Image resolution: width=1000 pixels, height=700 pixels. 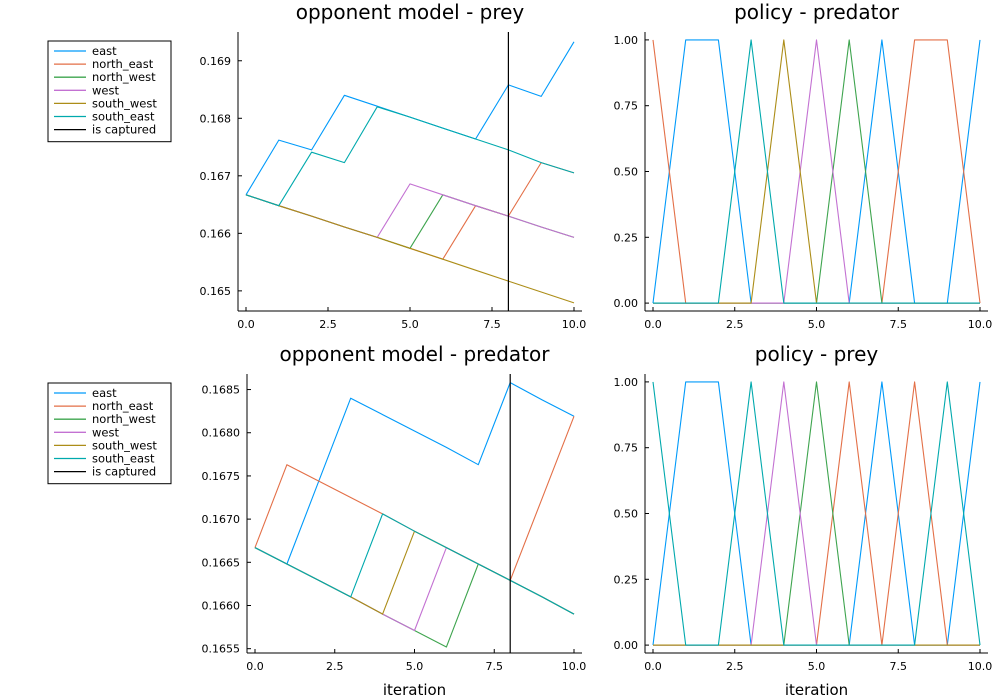 What do you see at coordinates (221, 433) in the screenshot?
I see `y-tick-label: 0.1680` at bounding box center [221, 433].